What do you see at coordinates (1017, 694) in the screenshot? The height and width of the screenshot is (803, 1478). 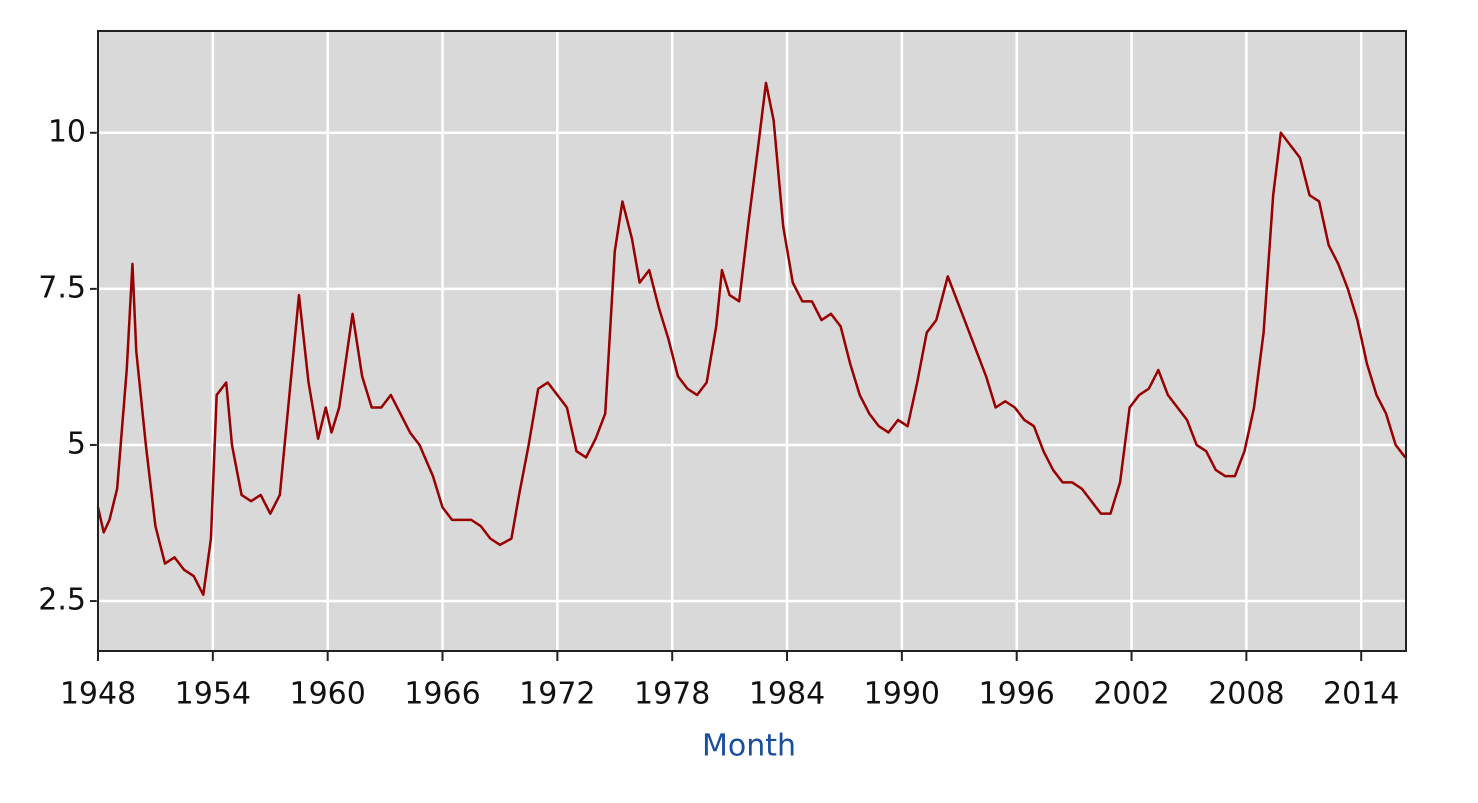 I see `x-tick-label: 1996` at bounding box center [1017, 694].